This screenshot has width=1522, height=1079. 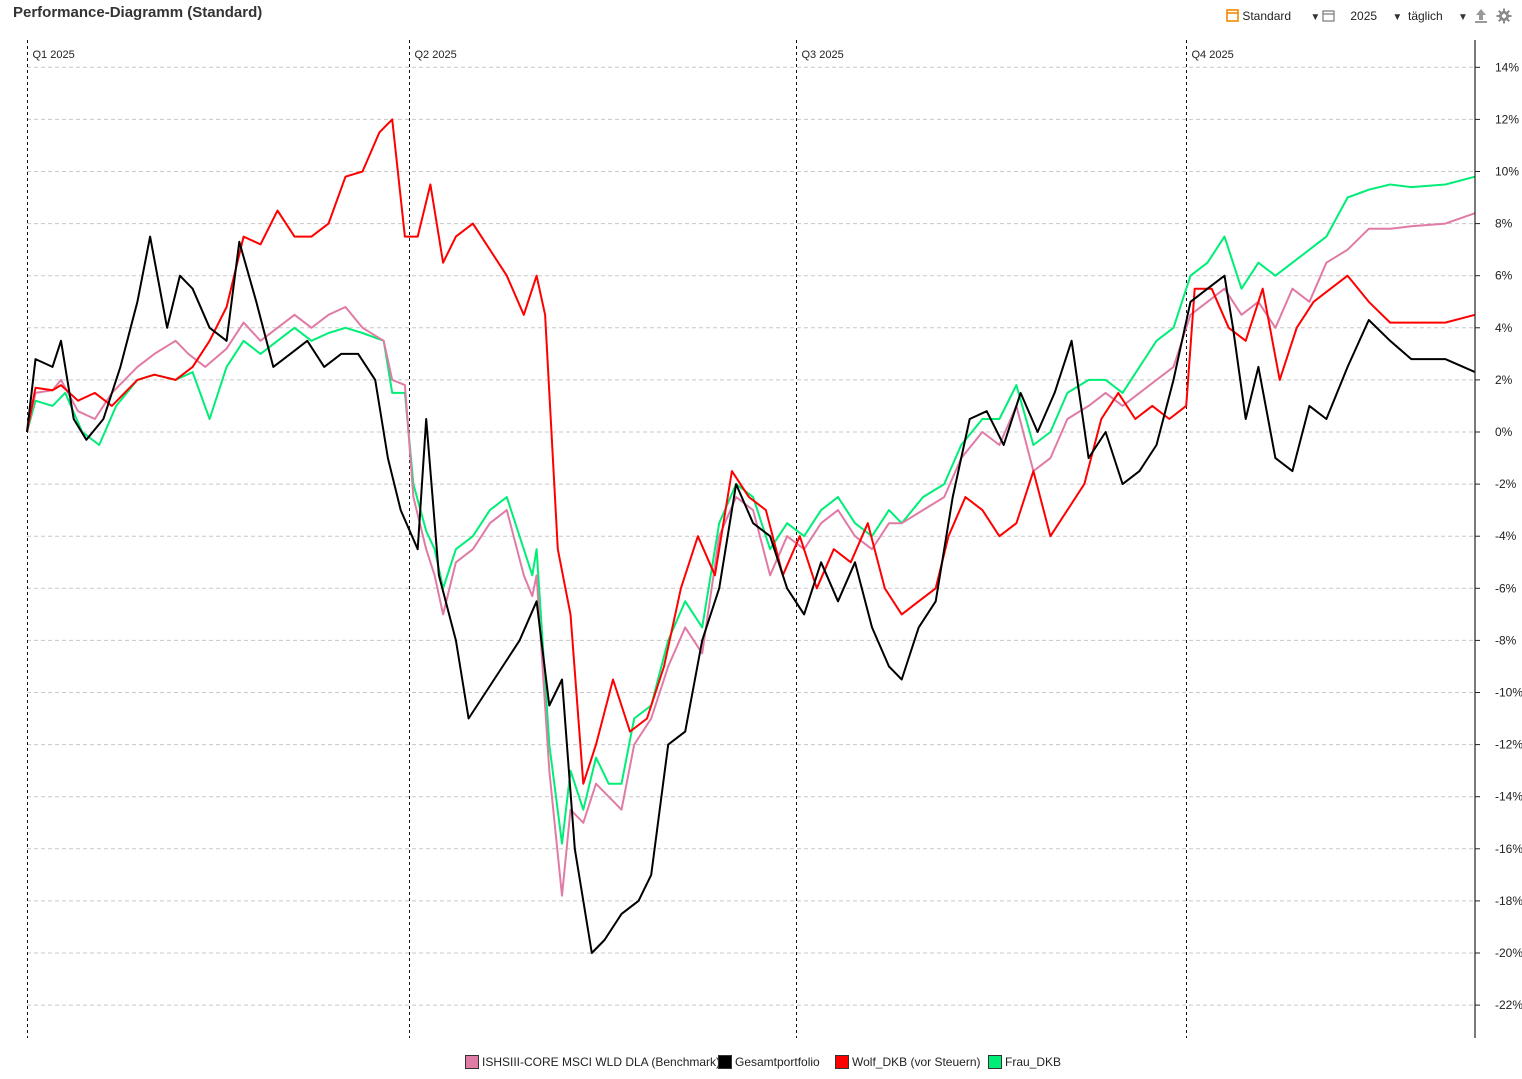 I want to click on y-tick-label: 2%, so click(x=1504, y=380).